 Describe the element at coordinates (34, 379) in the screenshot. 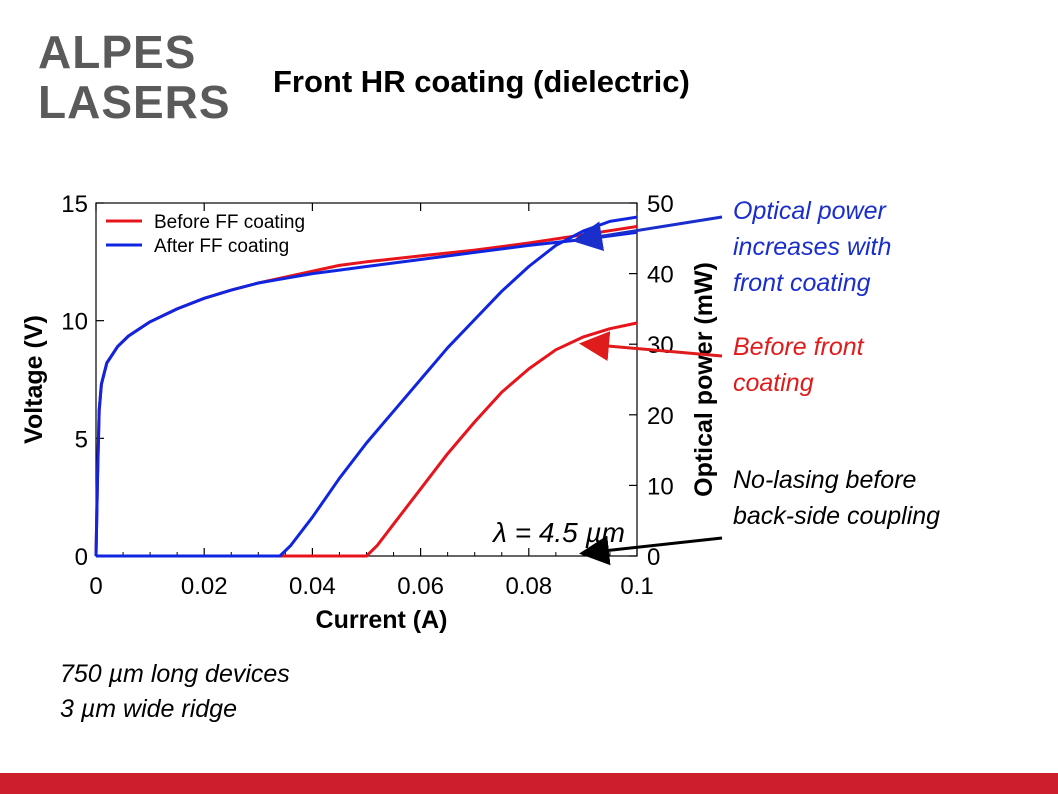

I see `y-left-axis-label: Voltage (V)` at that location.